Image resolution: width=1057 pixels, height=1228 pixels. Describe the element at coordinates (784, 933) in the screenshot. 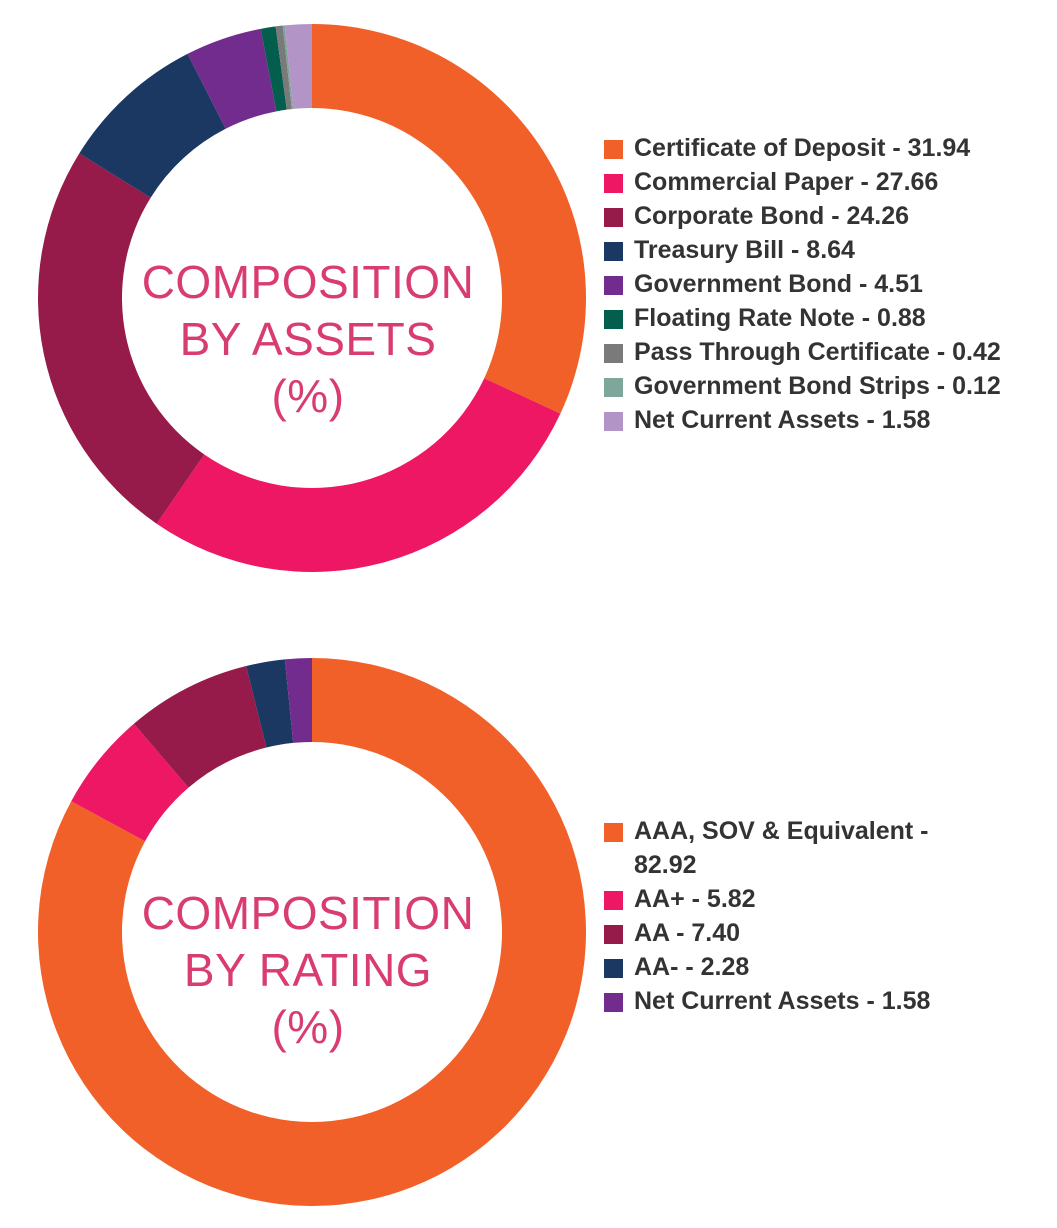

I see `legend-item: AA - 7.40` at that location.